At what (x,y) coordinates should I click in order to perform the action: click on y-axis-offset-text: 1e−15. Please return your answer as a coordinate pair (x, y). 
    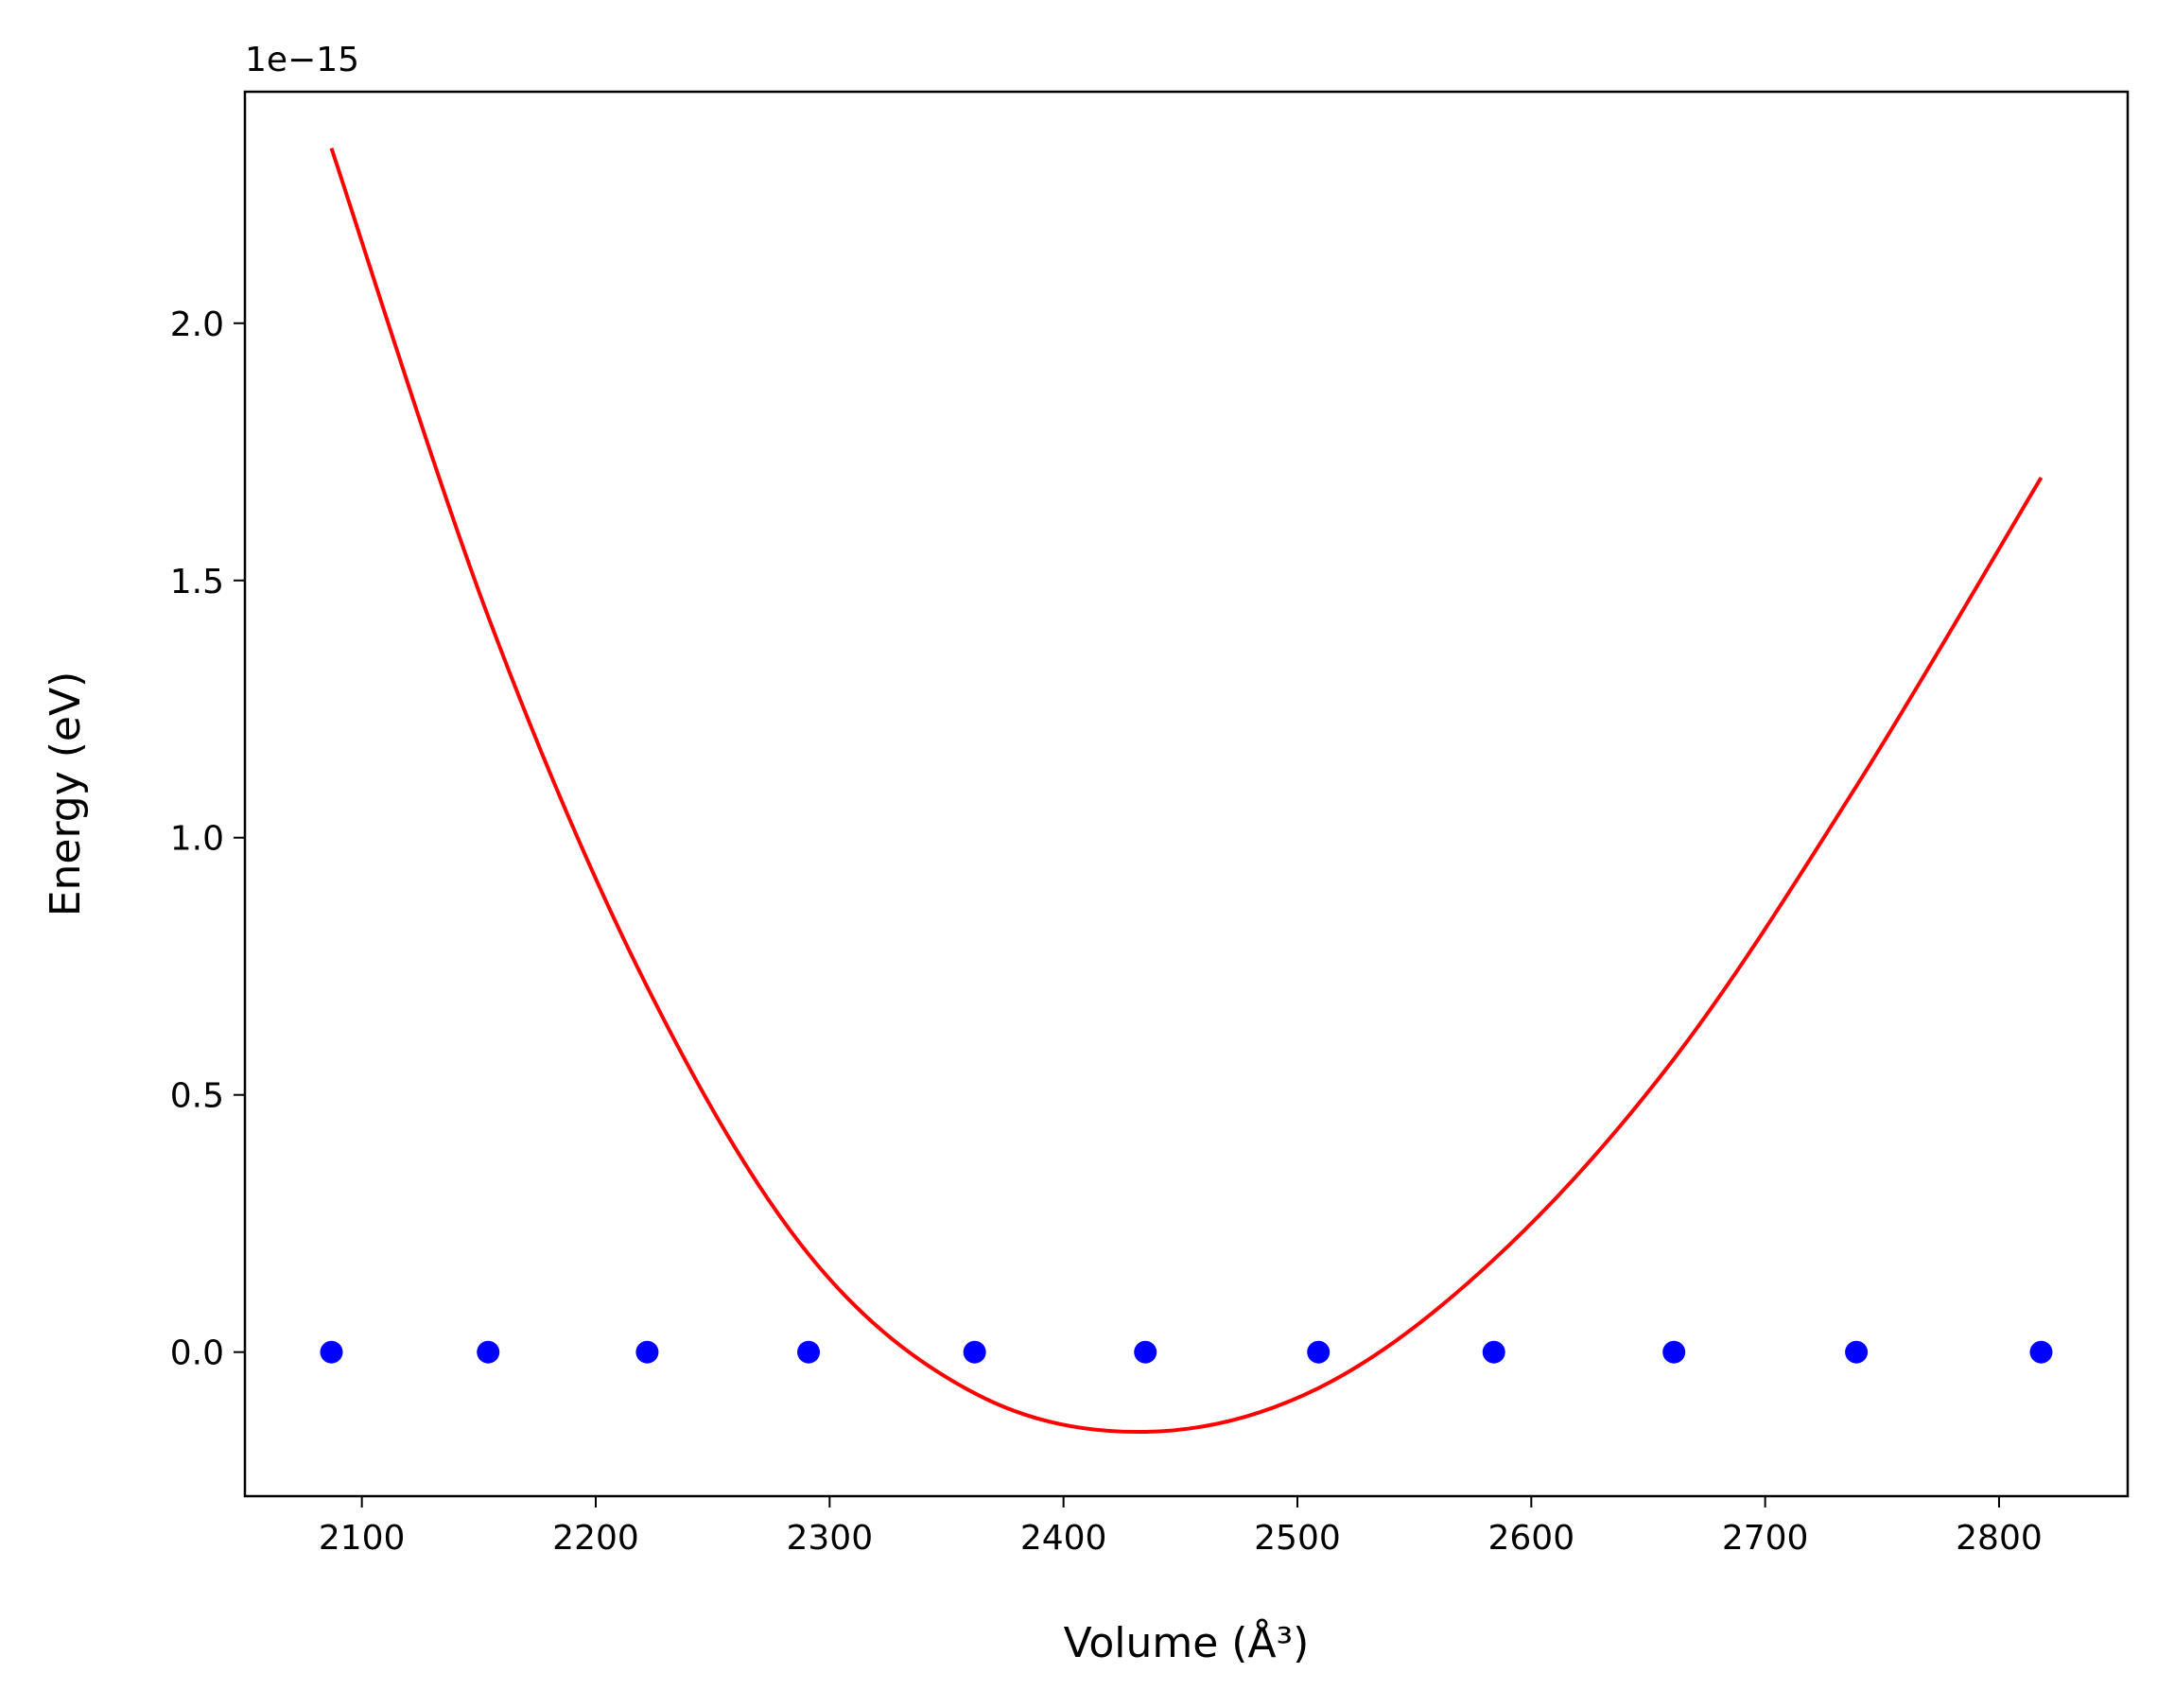
    Looking at the image, I should click on (302, 60).